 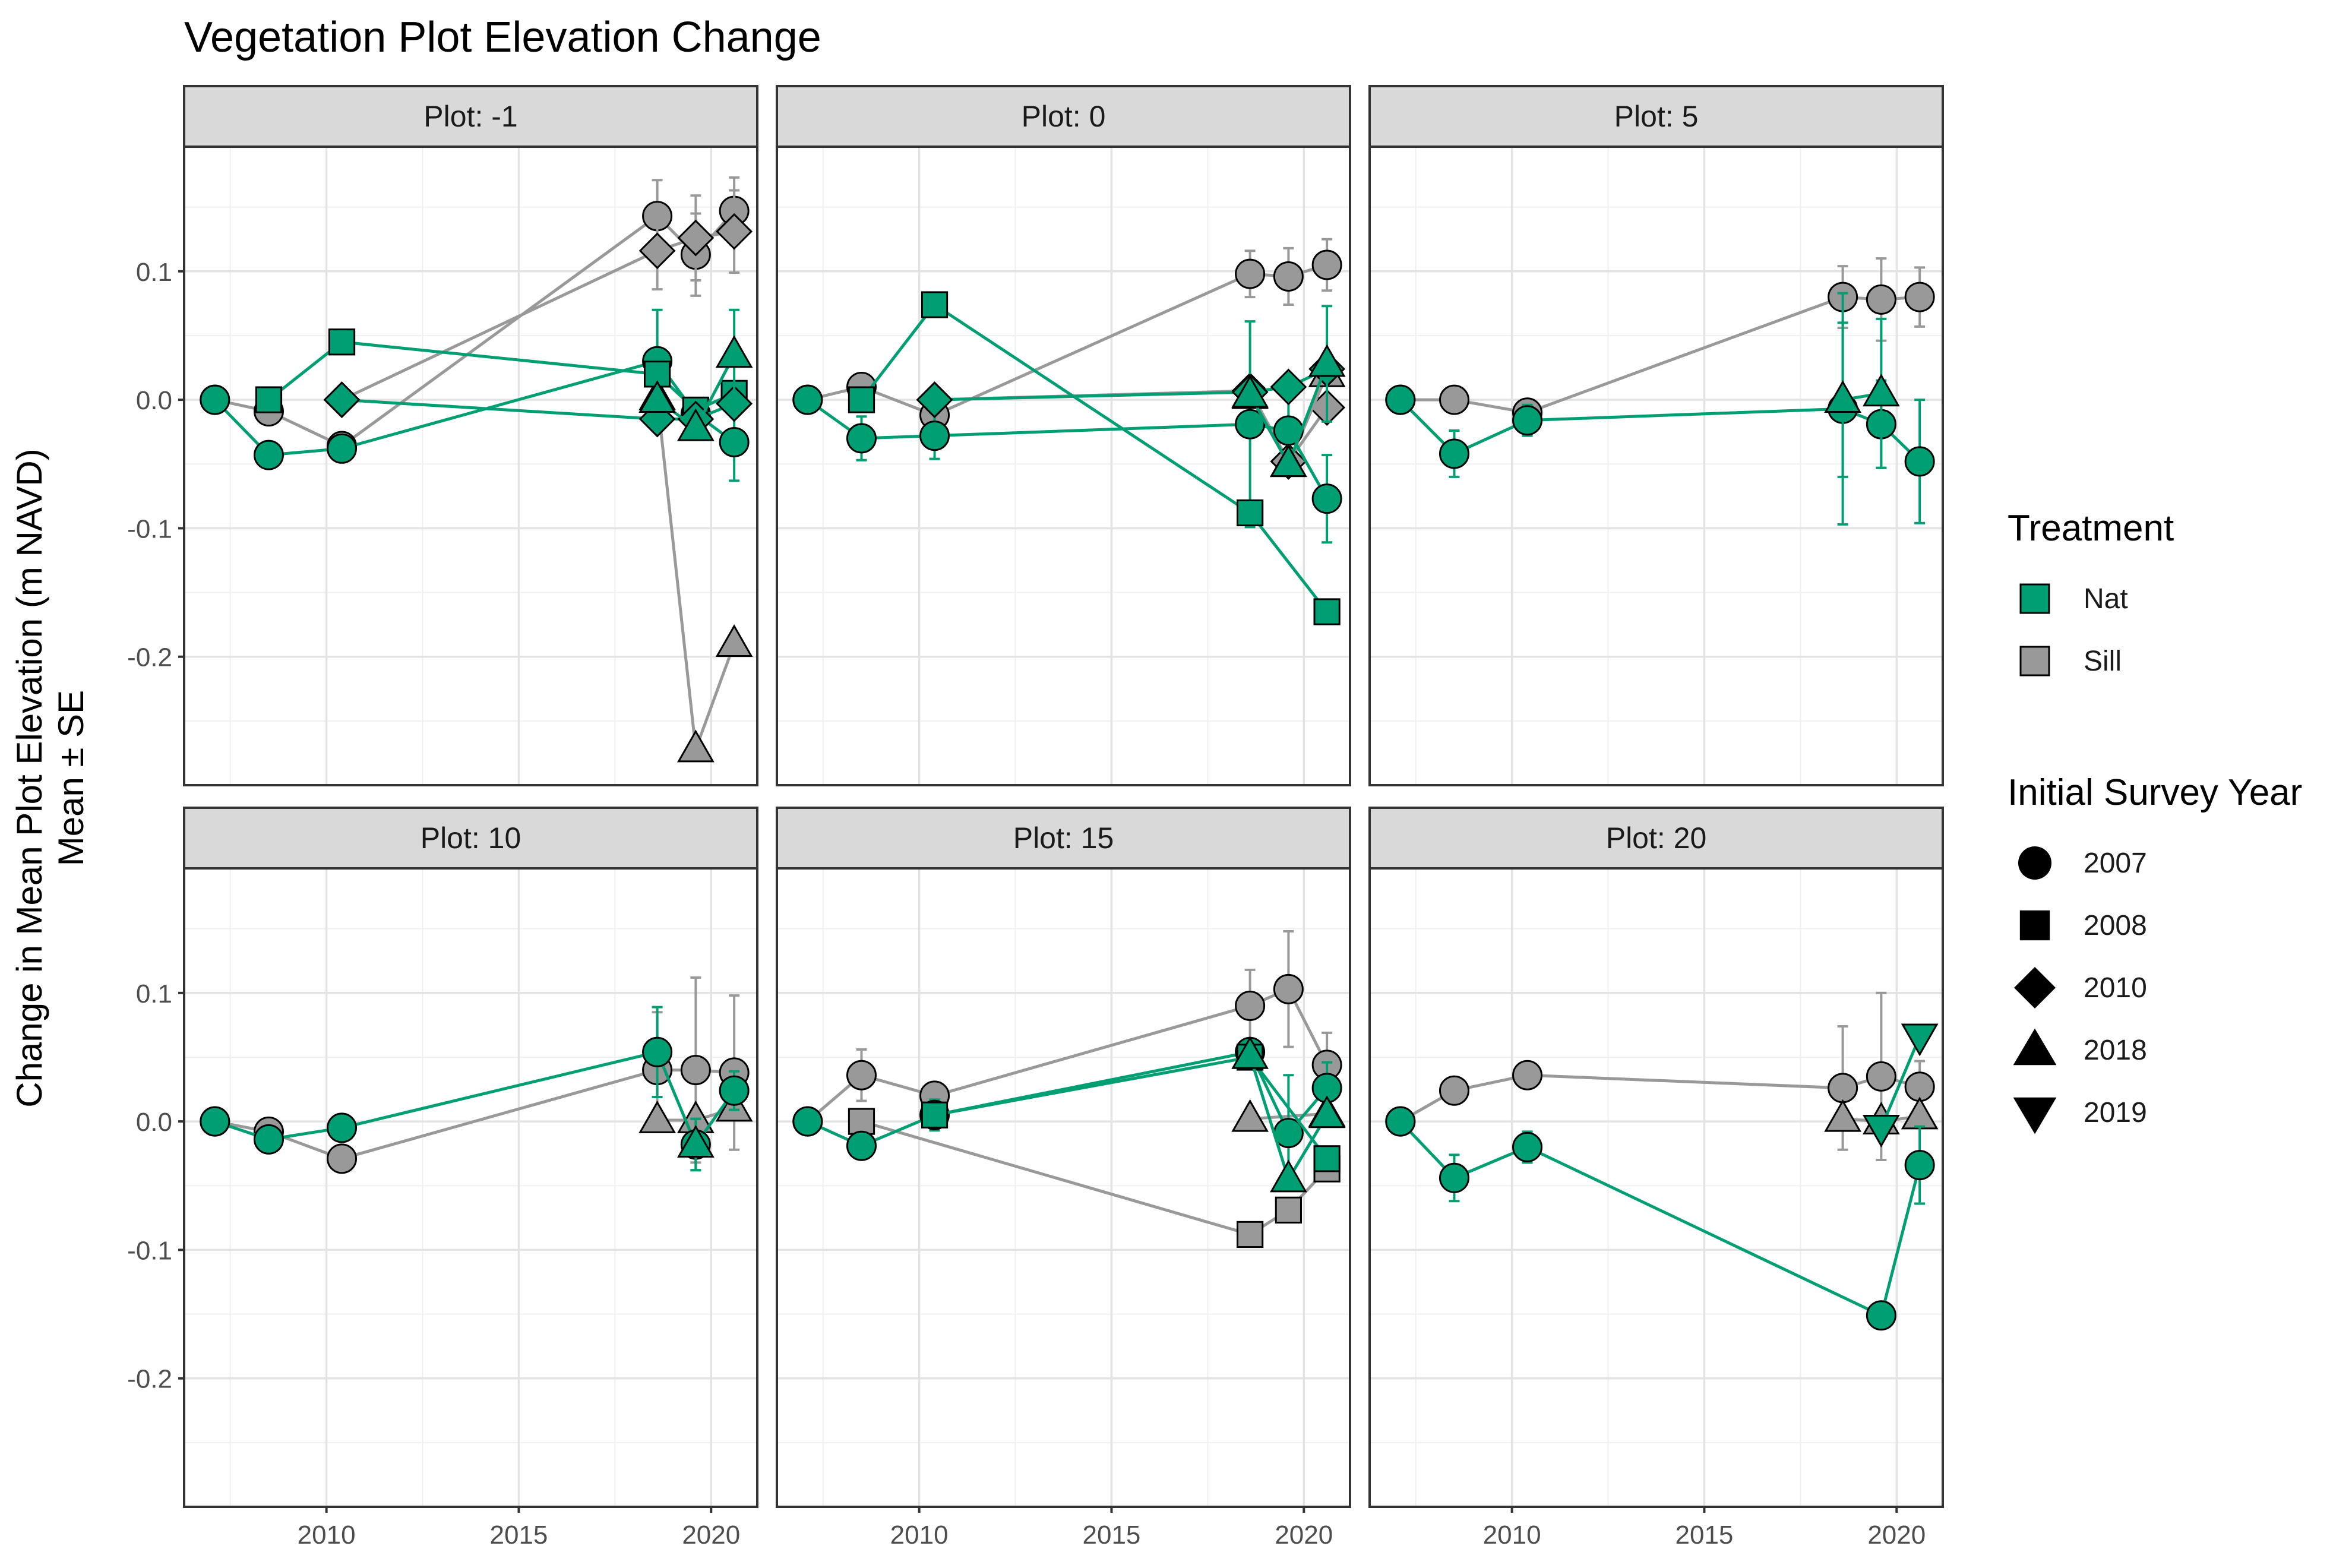 I want to click on facet-panel: Plot: -1 0.1 0.0 -0.1 -0.2, so click(x=442, y=436).